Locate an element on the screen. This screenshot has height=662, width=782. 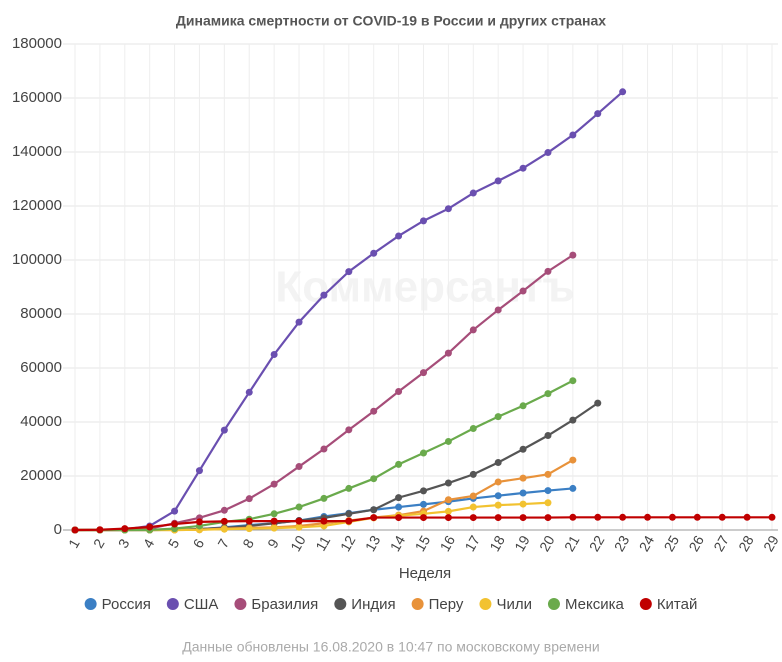
x-tick-label: 18 is located at coordinates (497, 543).